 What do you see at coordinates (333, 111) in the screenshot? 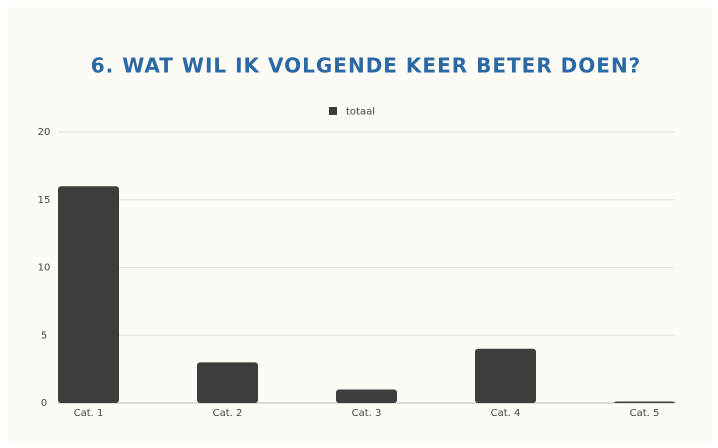
I see `legend-swatch` at bounding box center [333, 111].